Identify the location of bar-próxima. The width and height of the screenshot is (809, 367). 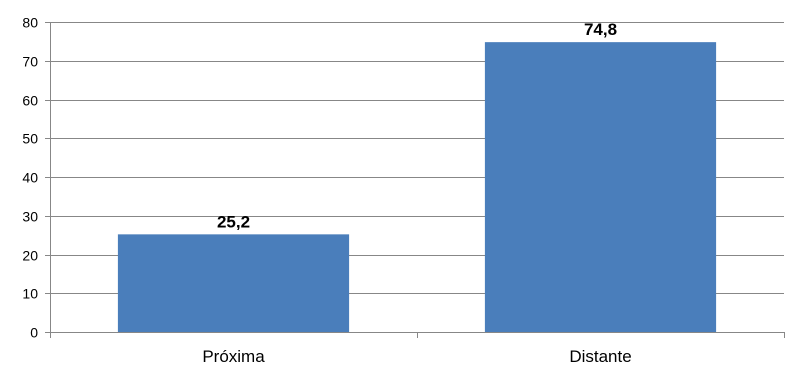
(233, 283).